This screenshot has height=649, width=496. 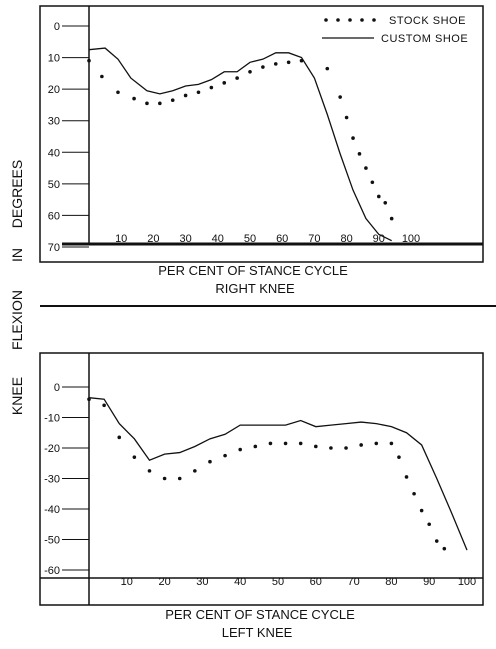 What do you see at coordinates (282, 239) in the screenshot?
I see `right-knee-x-tick-label: 60` at bounding box center [282, 239].